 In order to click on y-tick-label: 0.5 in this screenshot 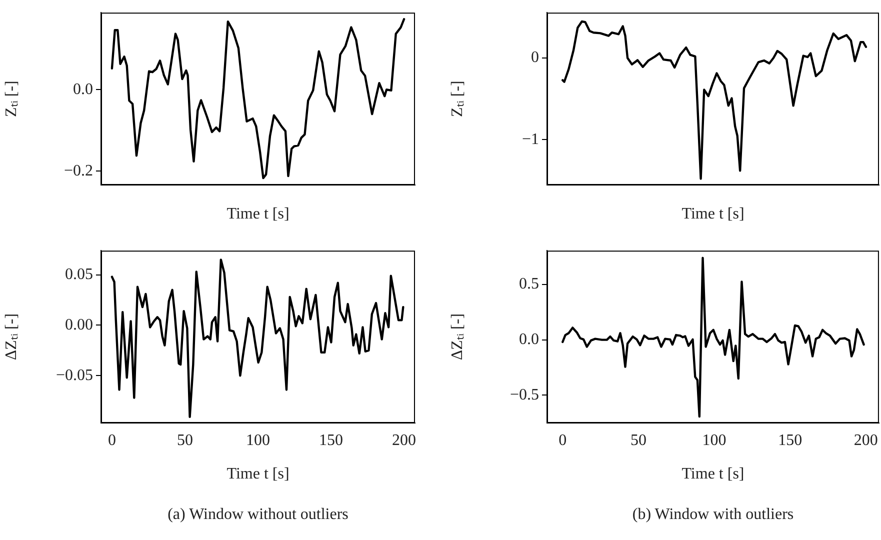, I will do `click(529, 284)`.